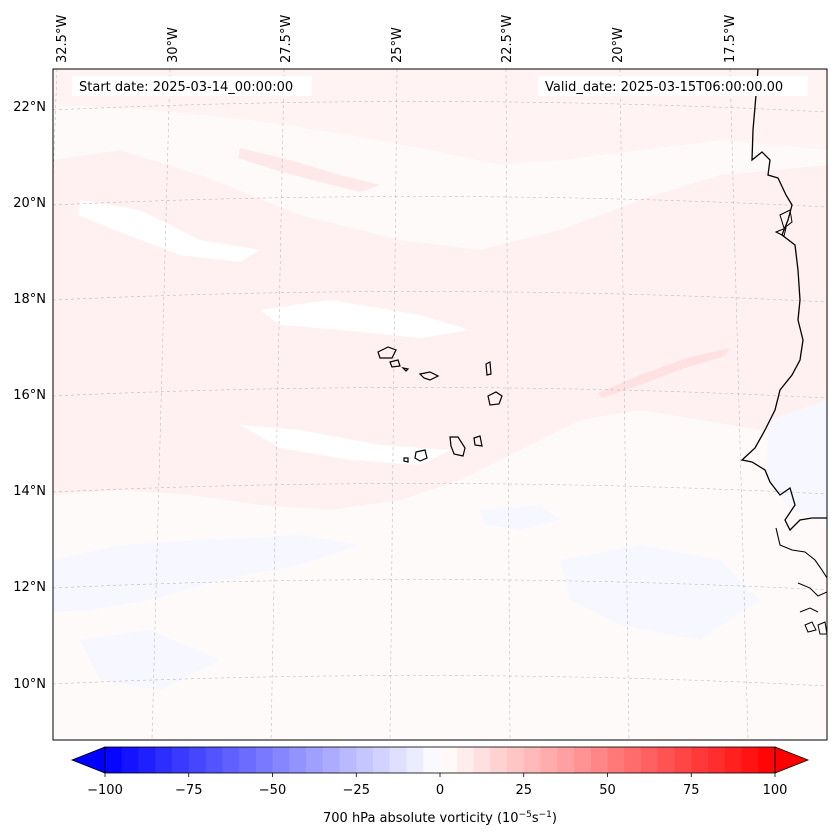  What do you see at coordinates (29, 299) in the screenshot?
I see `lat-label: 18°N` at bounding box center [29, 299].